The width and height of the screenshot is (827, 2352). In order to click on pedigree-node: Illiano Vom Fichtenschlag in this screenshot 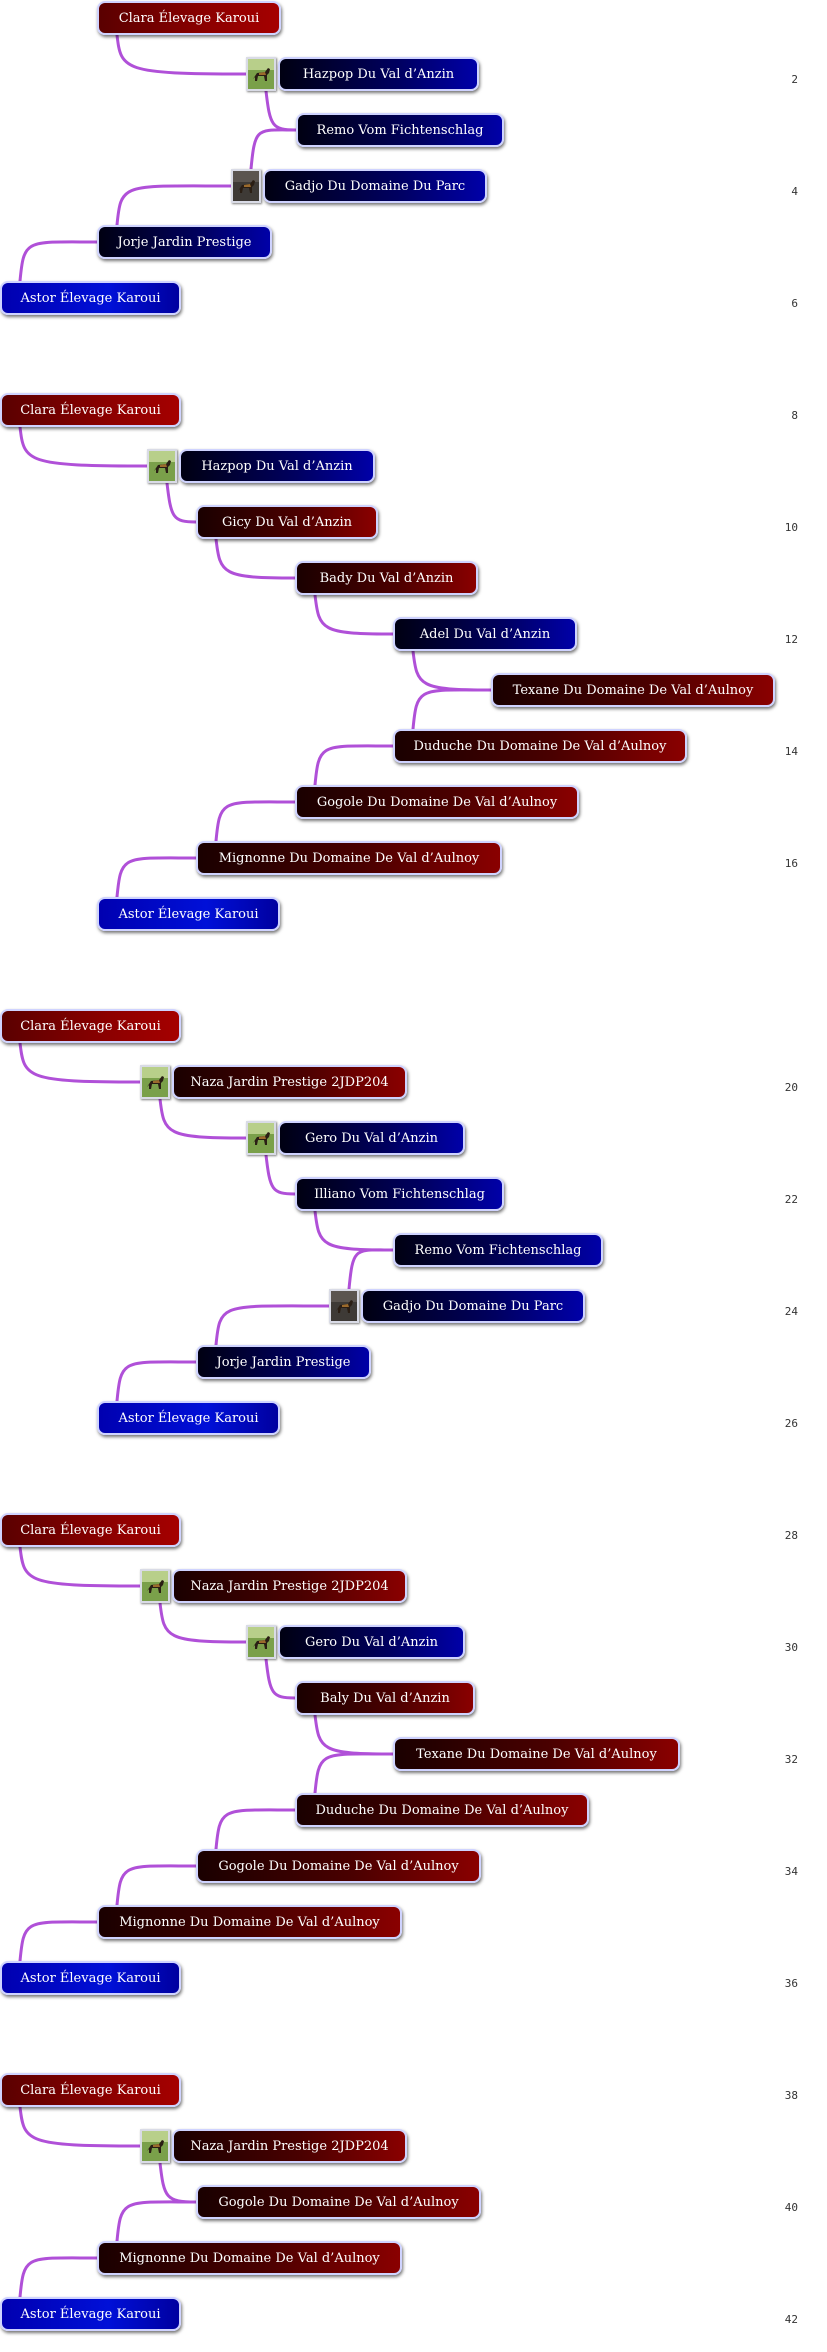, I will do `click(399, 1194)`.